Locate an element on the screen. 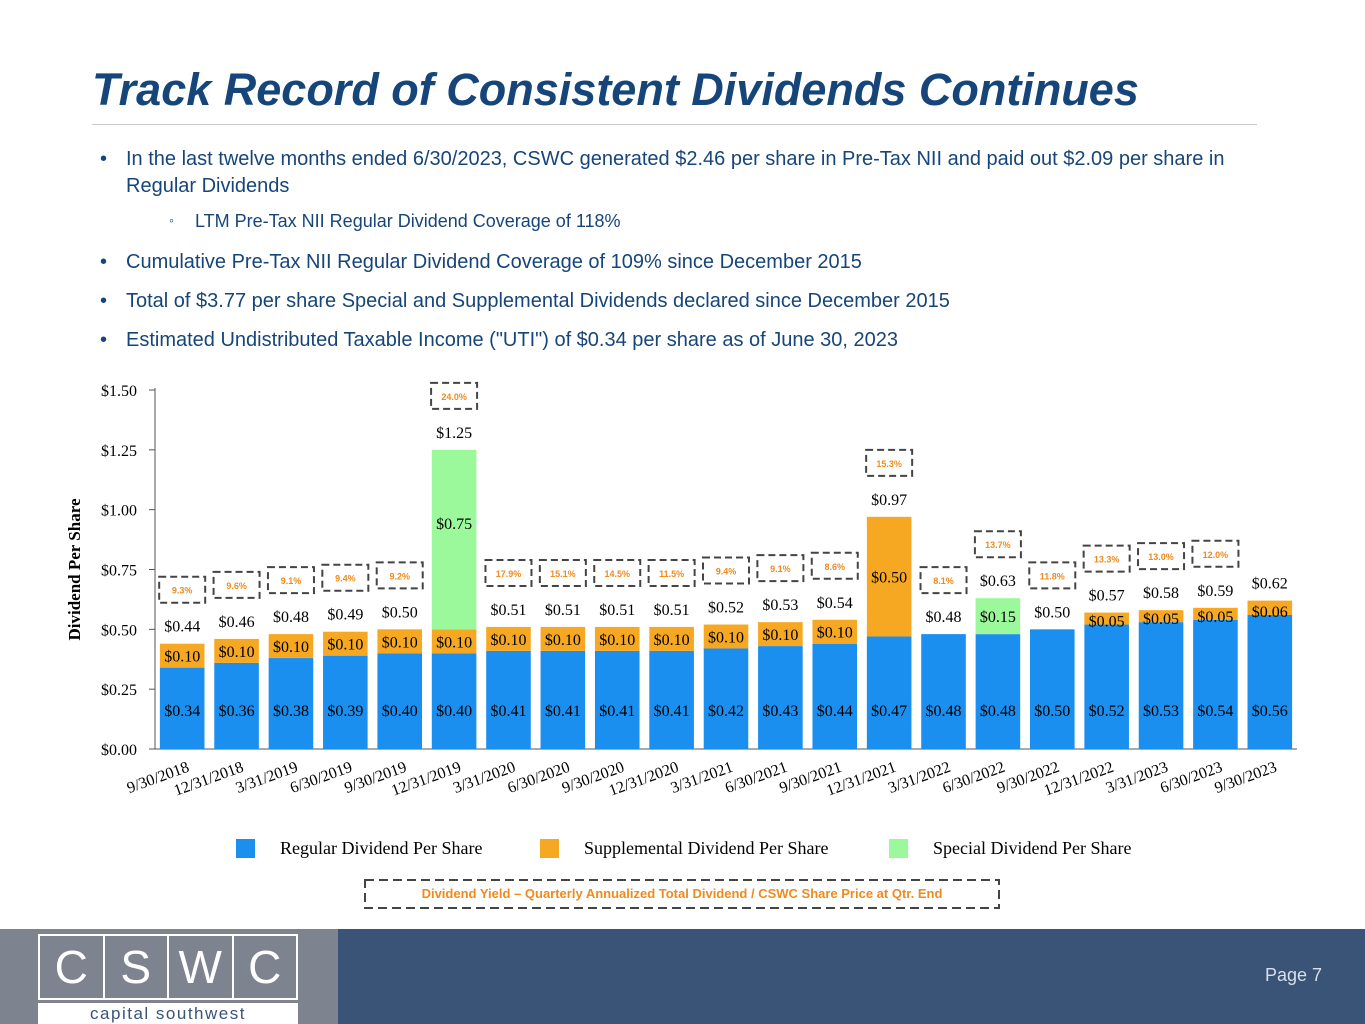  special-label: $0.75 is located at coordinates (454, 524).